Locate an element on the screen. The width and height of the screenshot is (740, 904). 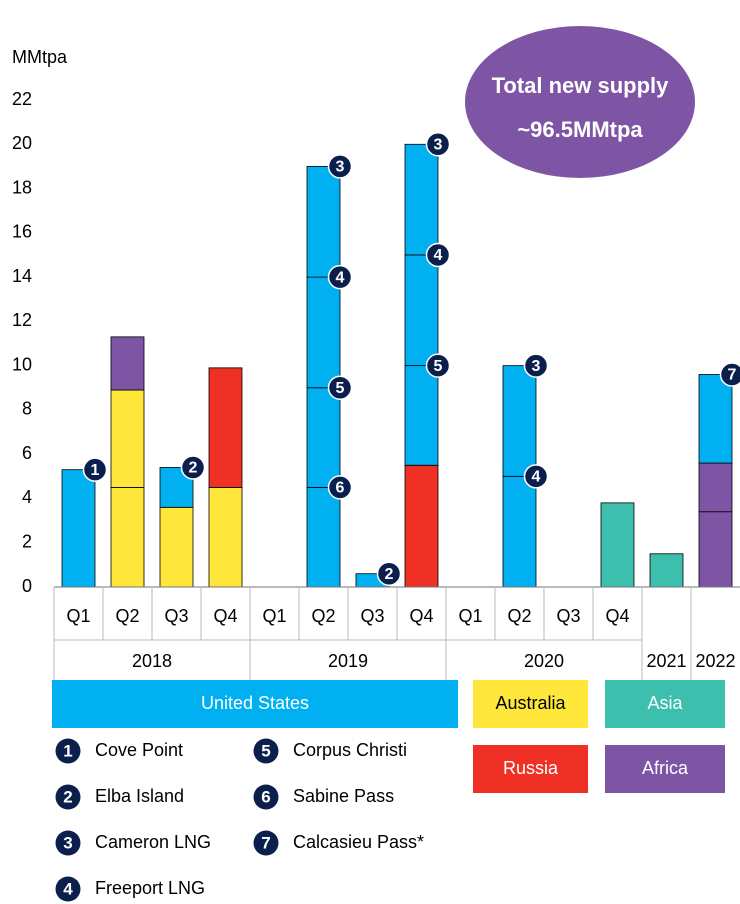
project-marker-label: 7 is located at coordinates (732, 375).